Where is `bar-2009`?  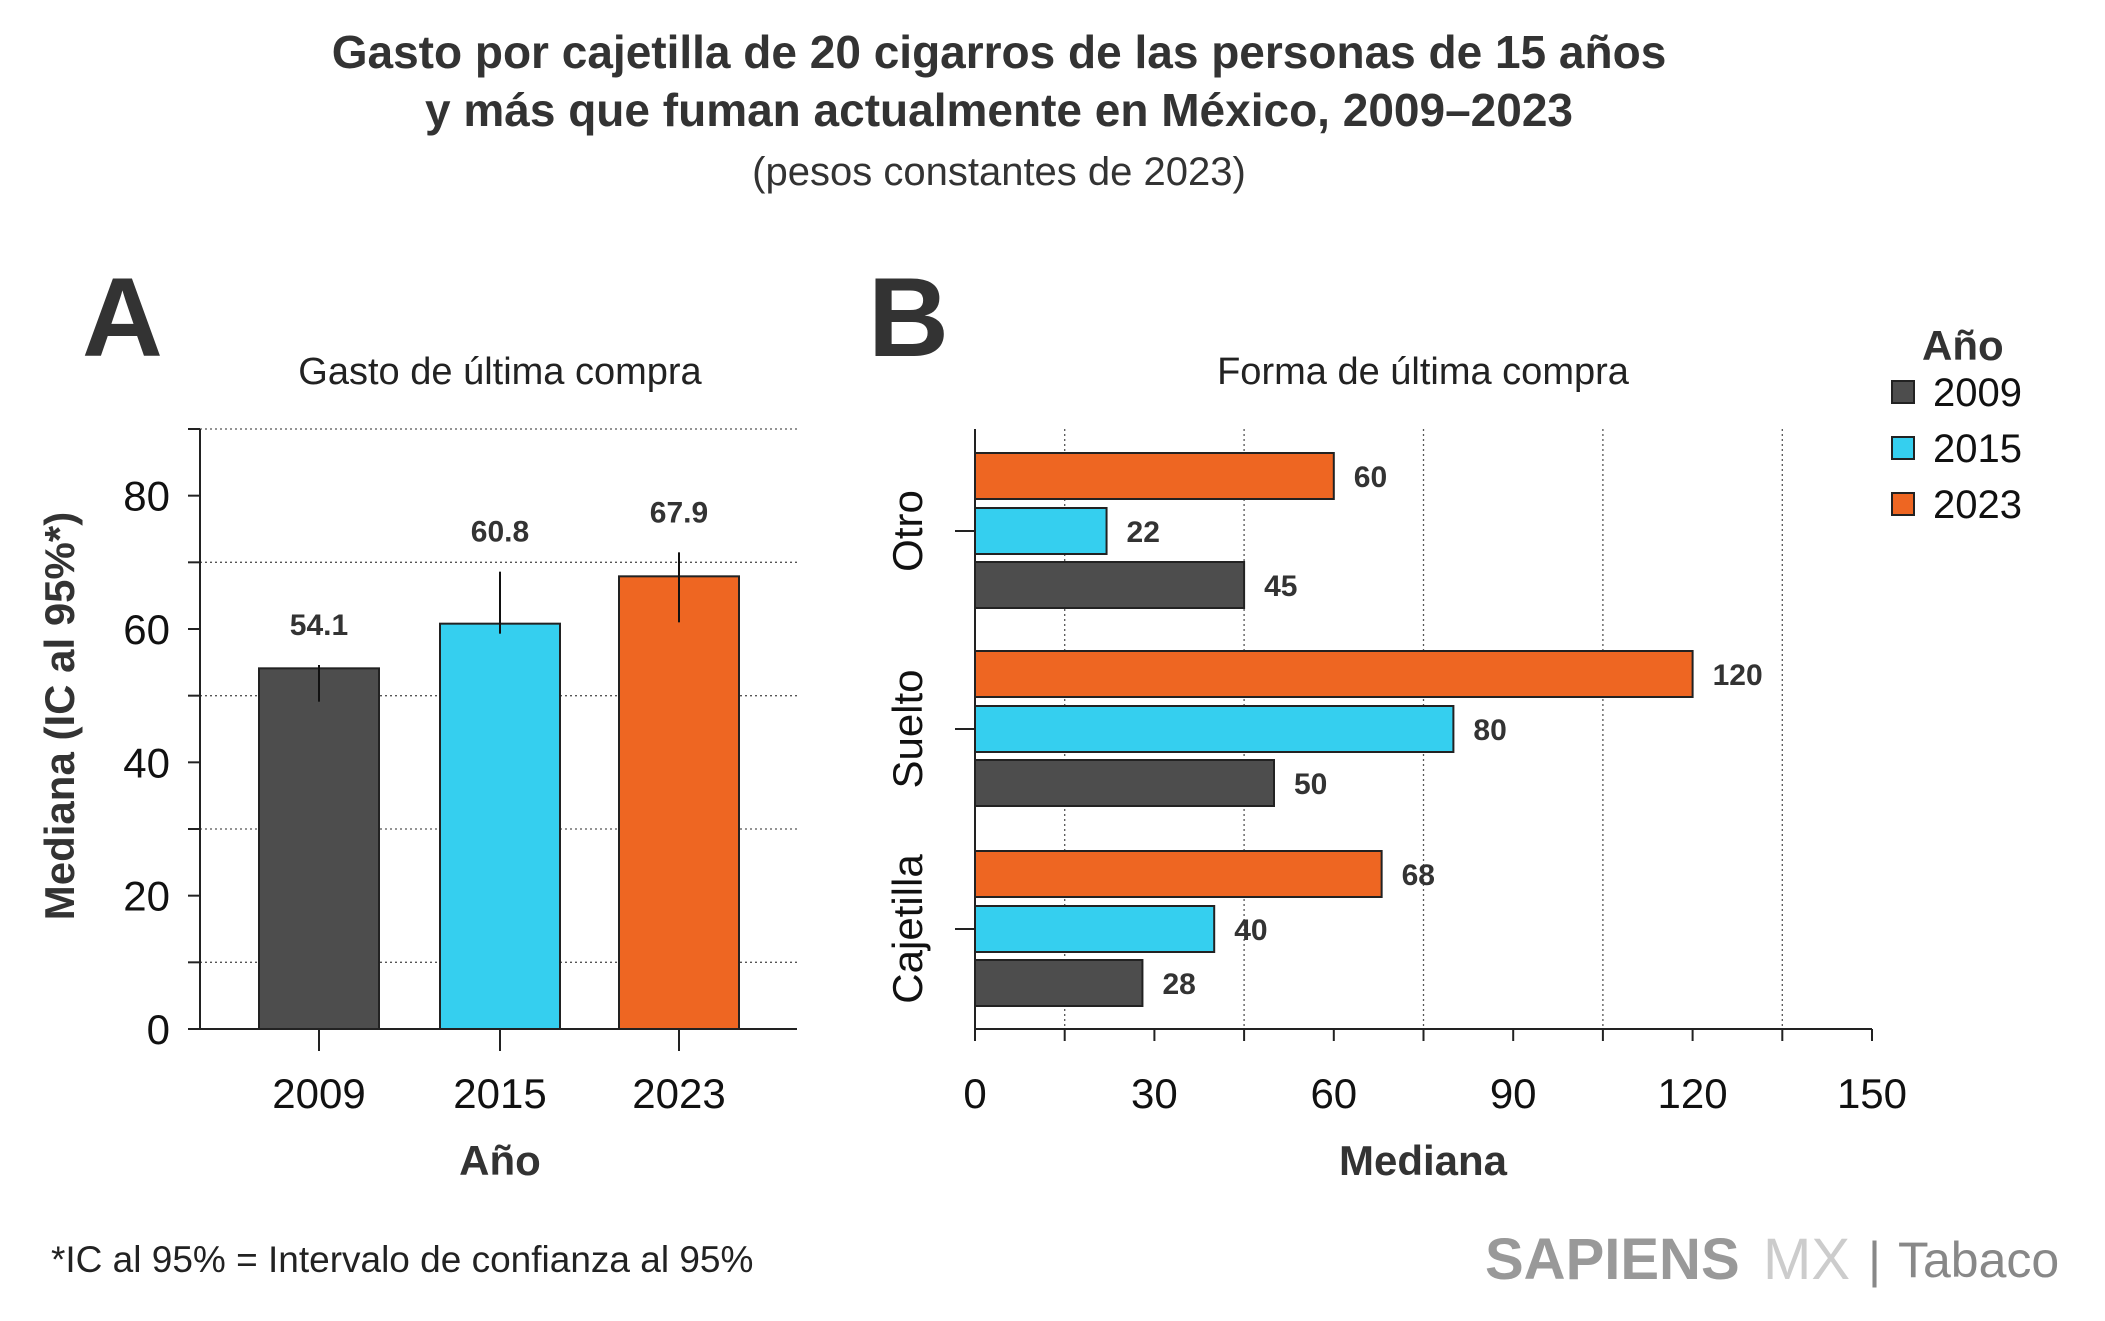
bar-2009 is located at coordinates (319, 848).